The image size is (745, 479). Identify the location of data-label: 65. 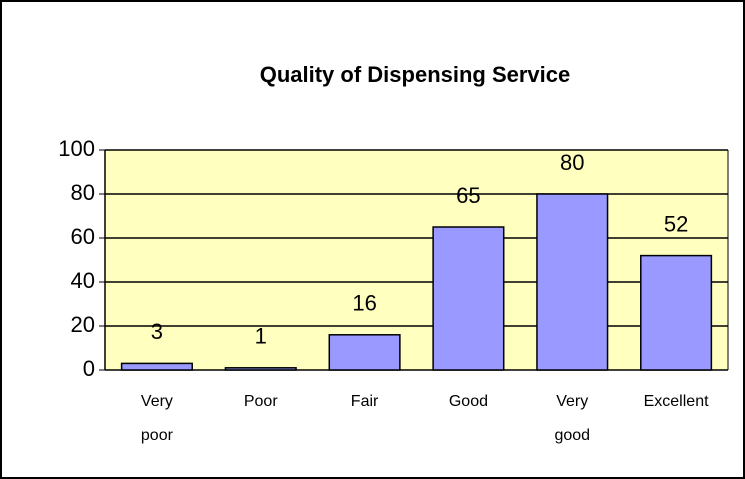
(468, 195).